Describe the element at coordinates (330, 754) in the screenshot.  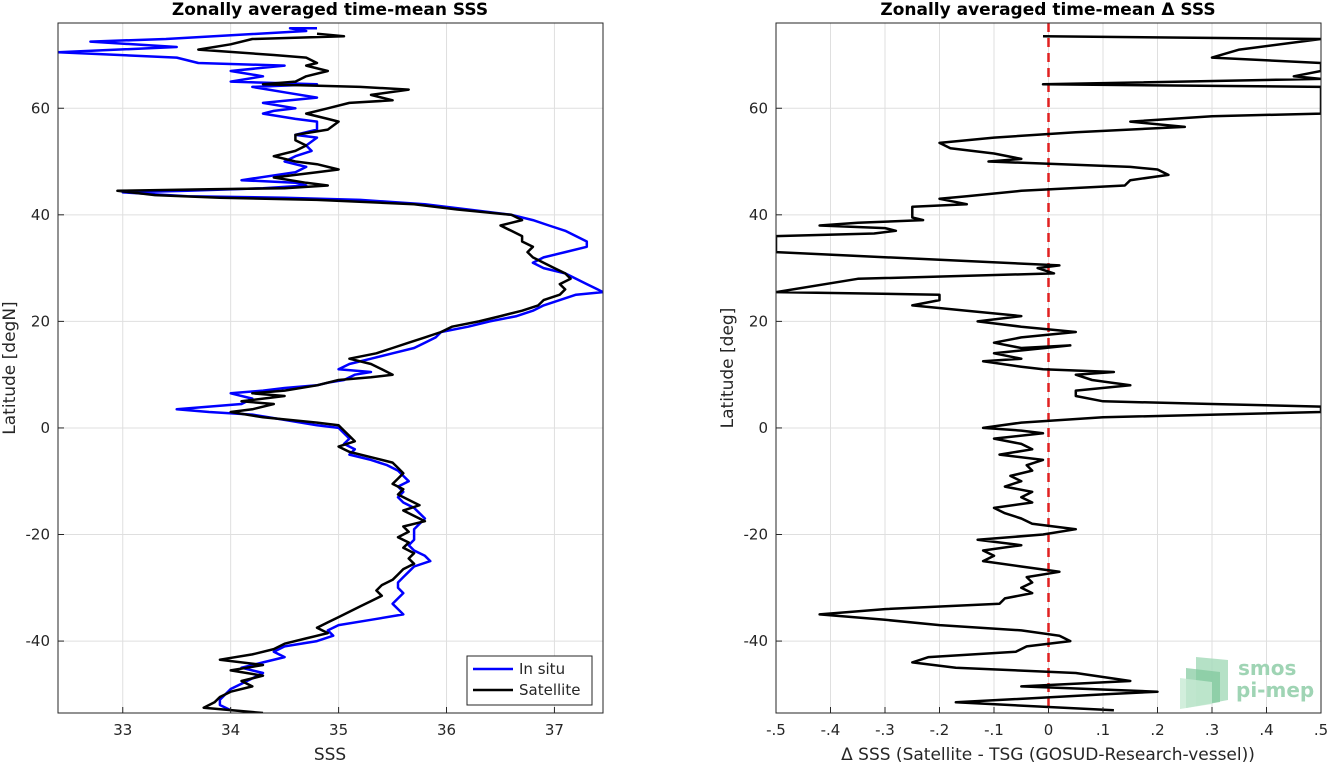
I see `left-x-axis-label: SSS` at that location.